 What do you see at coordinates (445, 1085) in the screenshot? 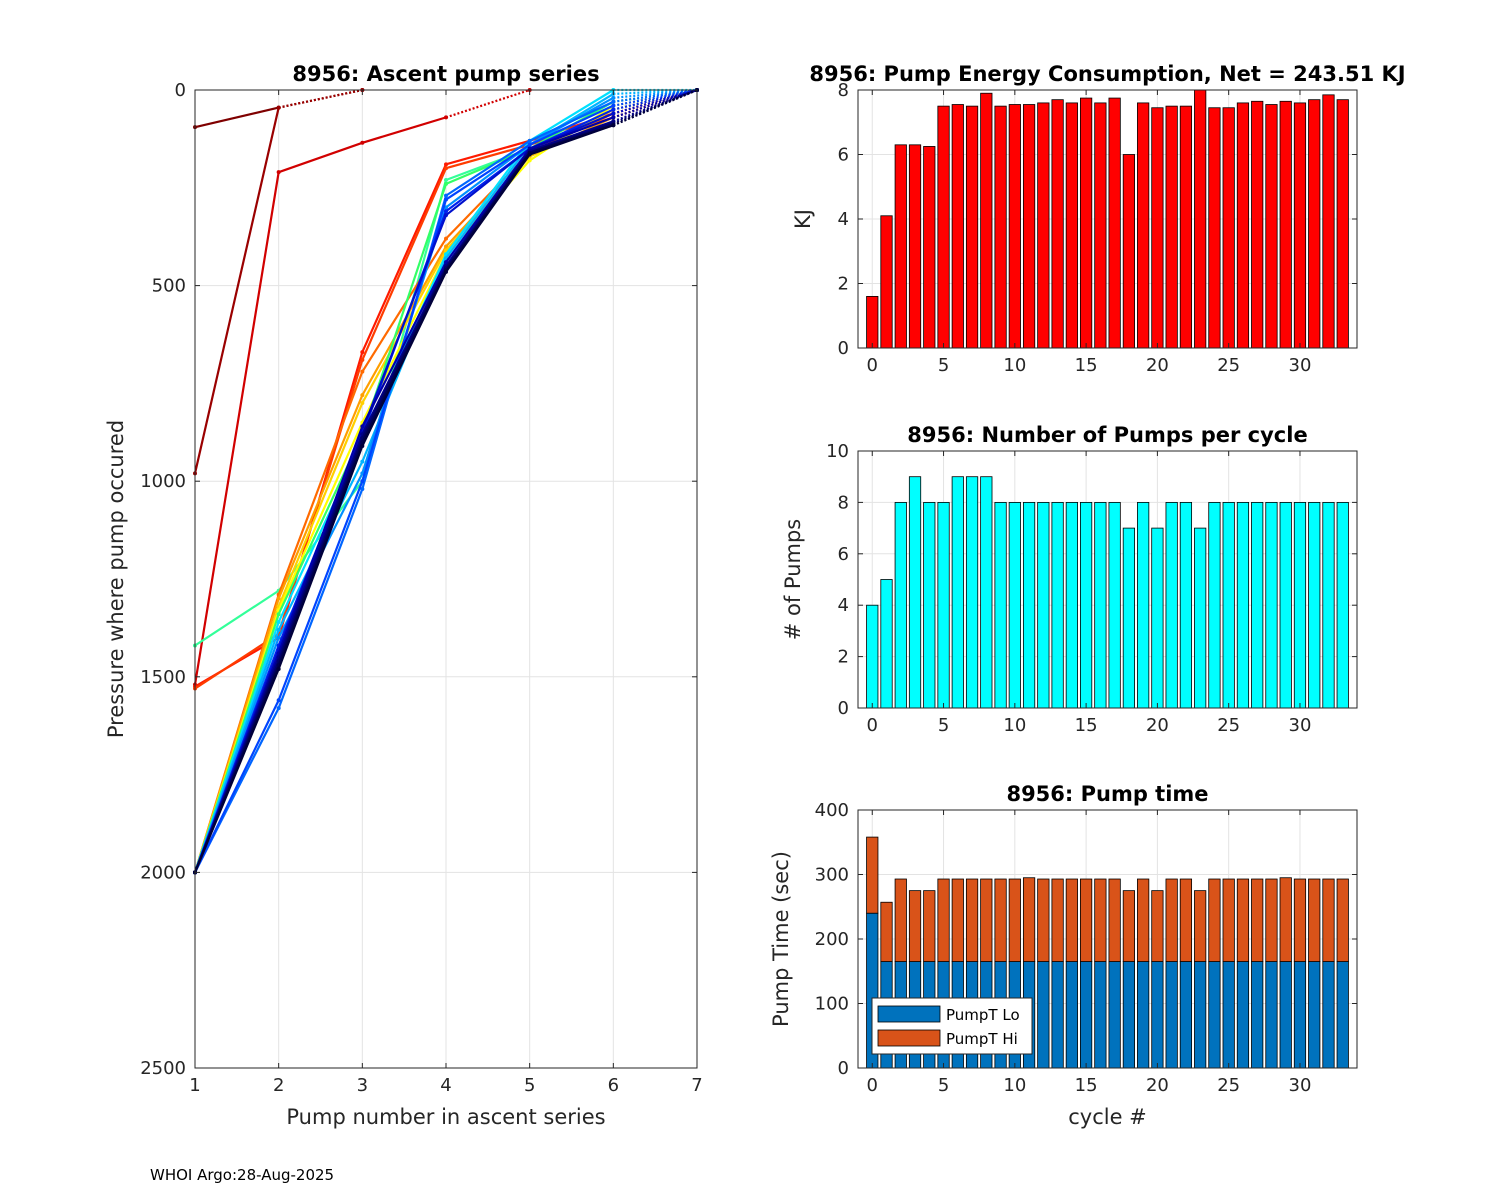
I see `x-tick-label: 4` at bounding box center [445, 1085].